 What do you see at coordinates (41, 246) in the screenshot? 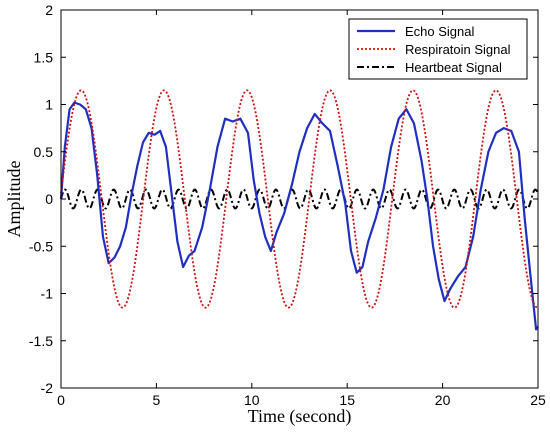
I see `y-tick-label: -0.5` at bounding box center [41, 246].